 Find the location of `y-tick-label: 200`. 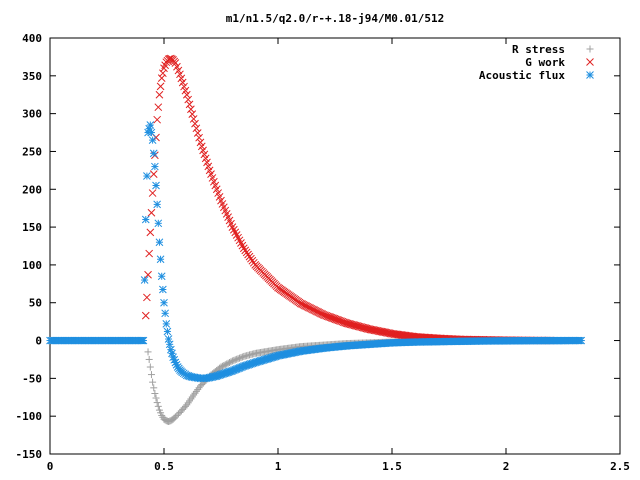

y-tick-label: 200 is located at coordinates (32, 189).